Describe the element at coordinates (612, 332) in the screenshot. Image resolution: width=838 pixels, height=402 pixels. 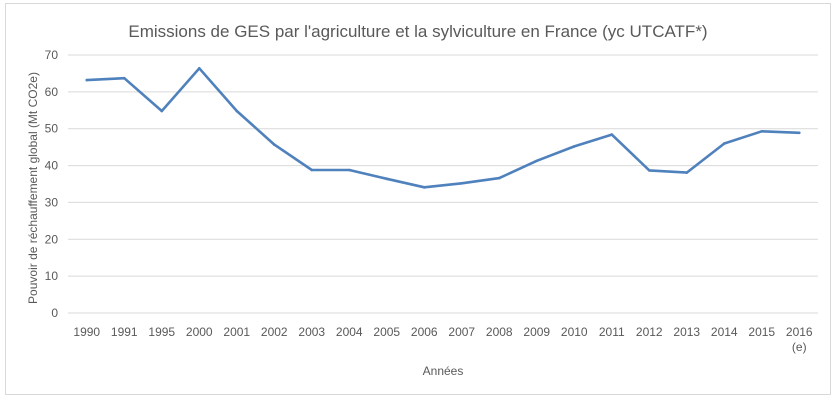
I see `x-tick-label: 2011` at that location.